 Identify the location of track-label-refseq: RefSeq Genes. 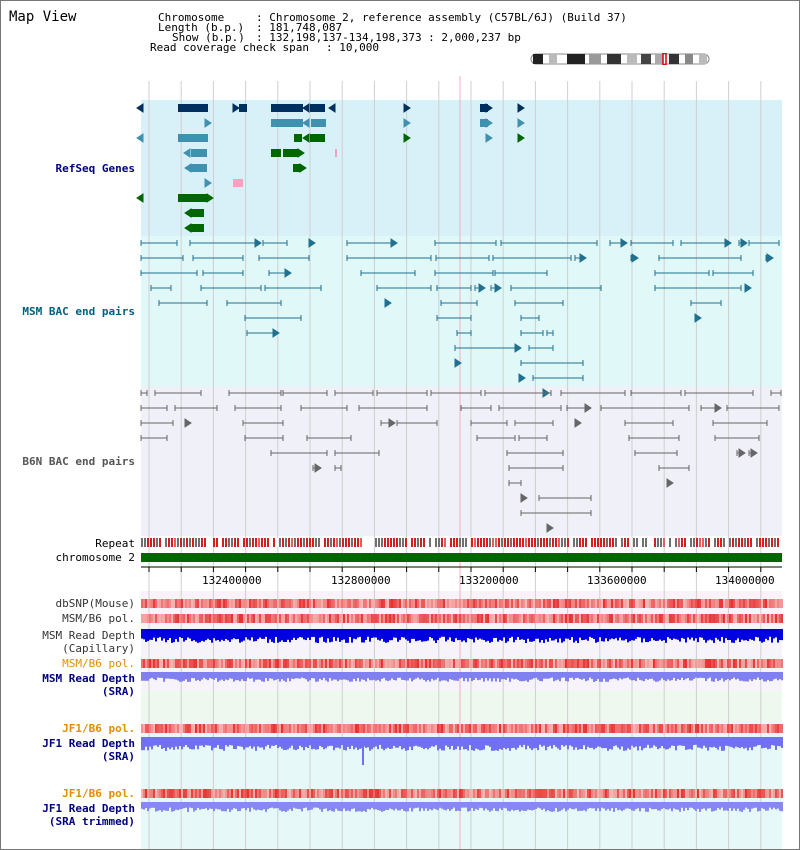
(95, 168).